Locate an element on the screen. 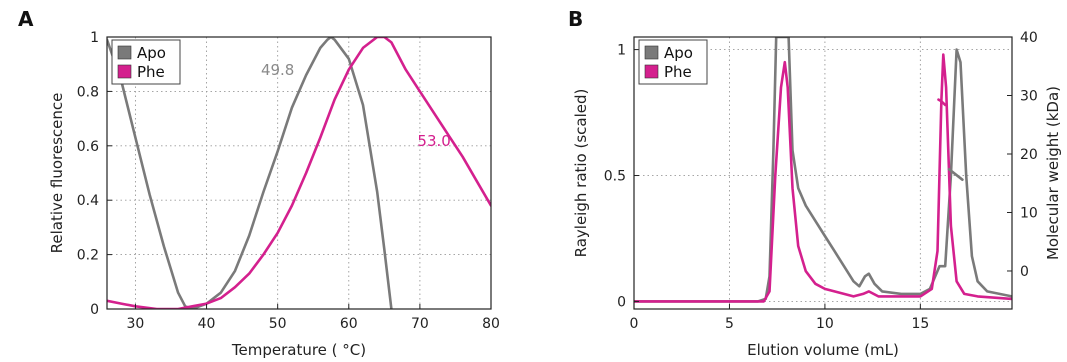 This screenshot has width=1067, height=362. annotation-53-0: 53.0 is located at coordinates (433, 141).